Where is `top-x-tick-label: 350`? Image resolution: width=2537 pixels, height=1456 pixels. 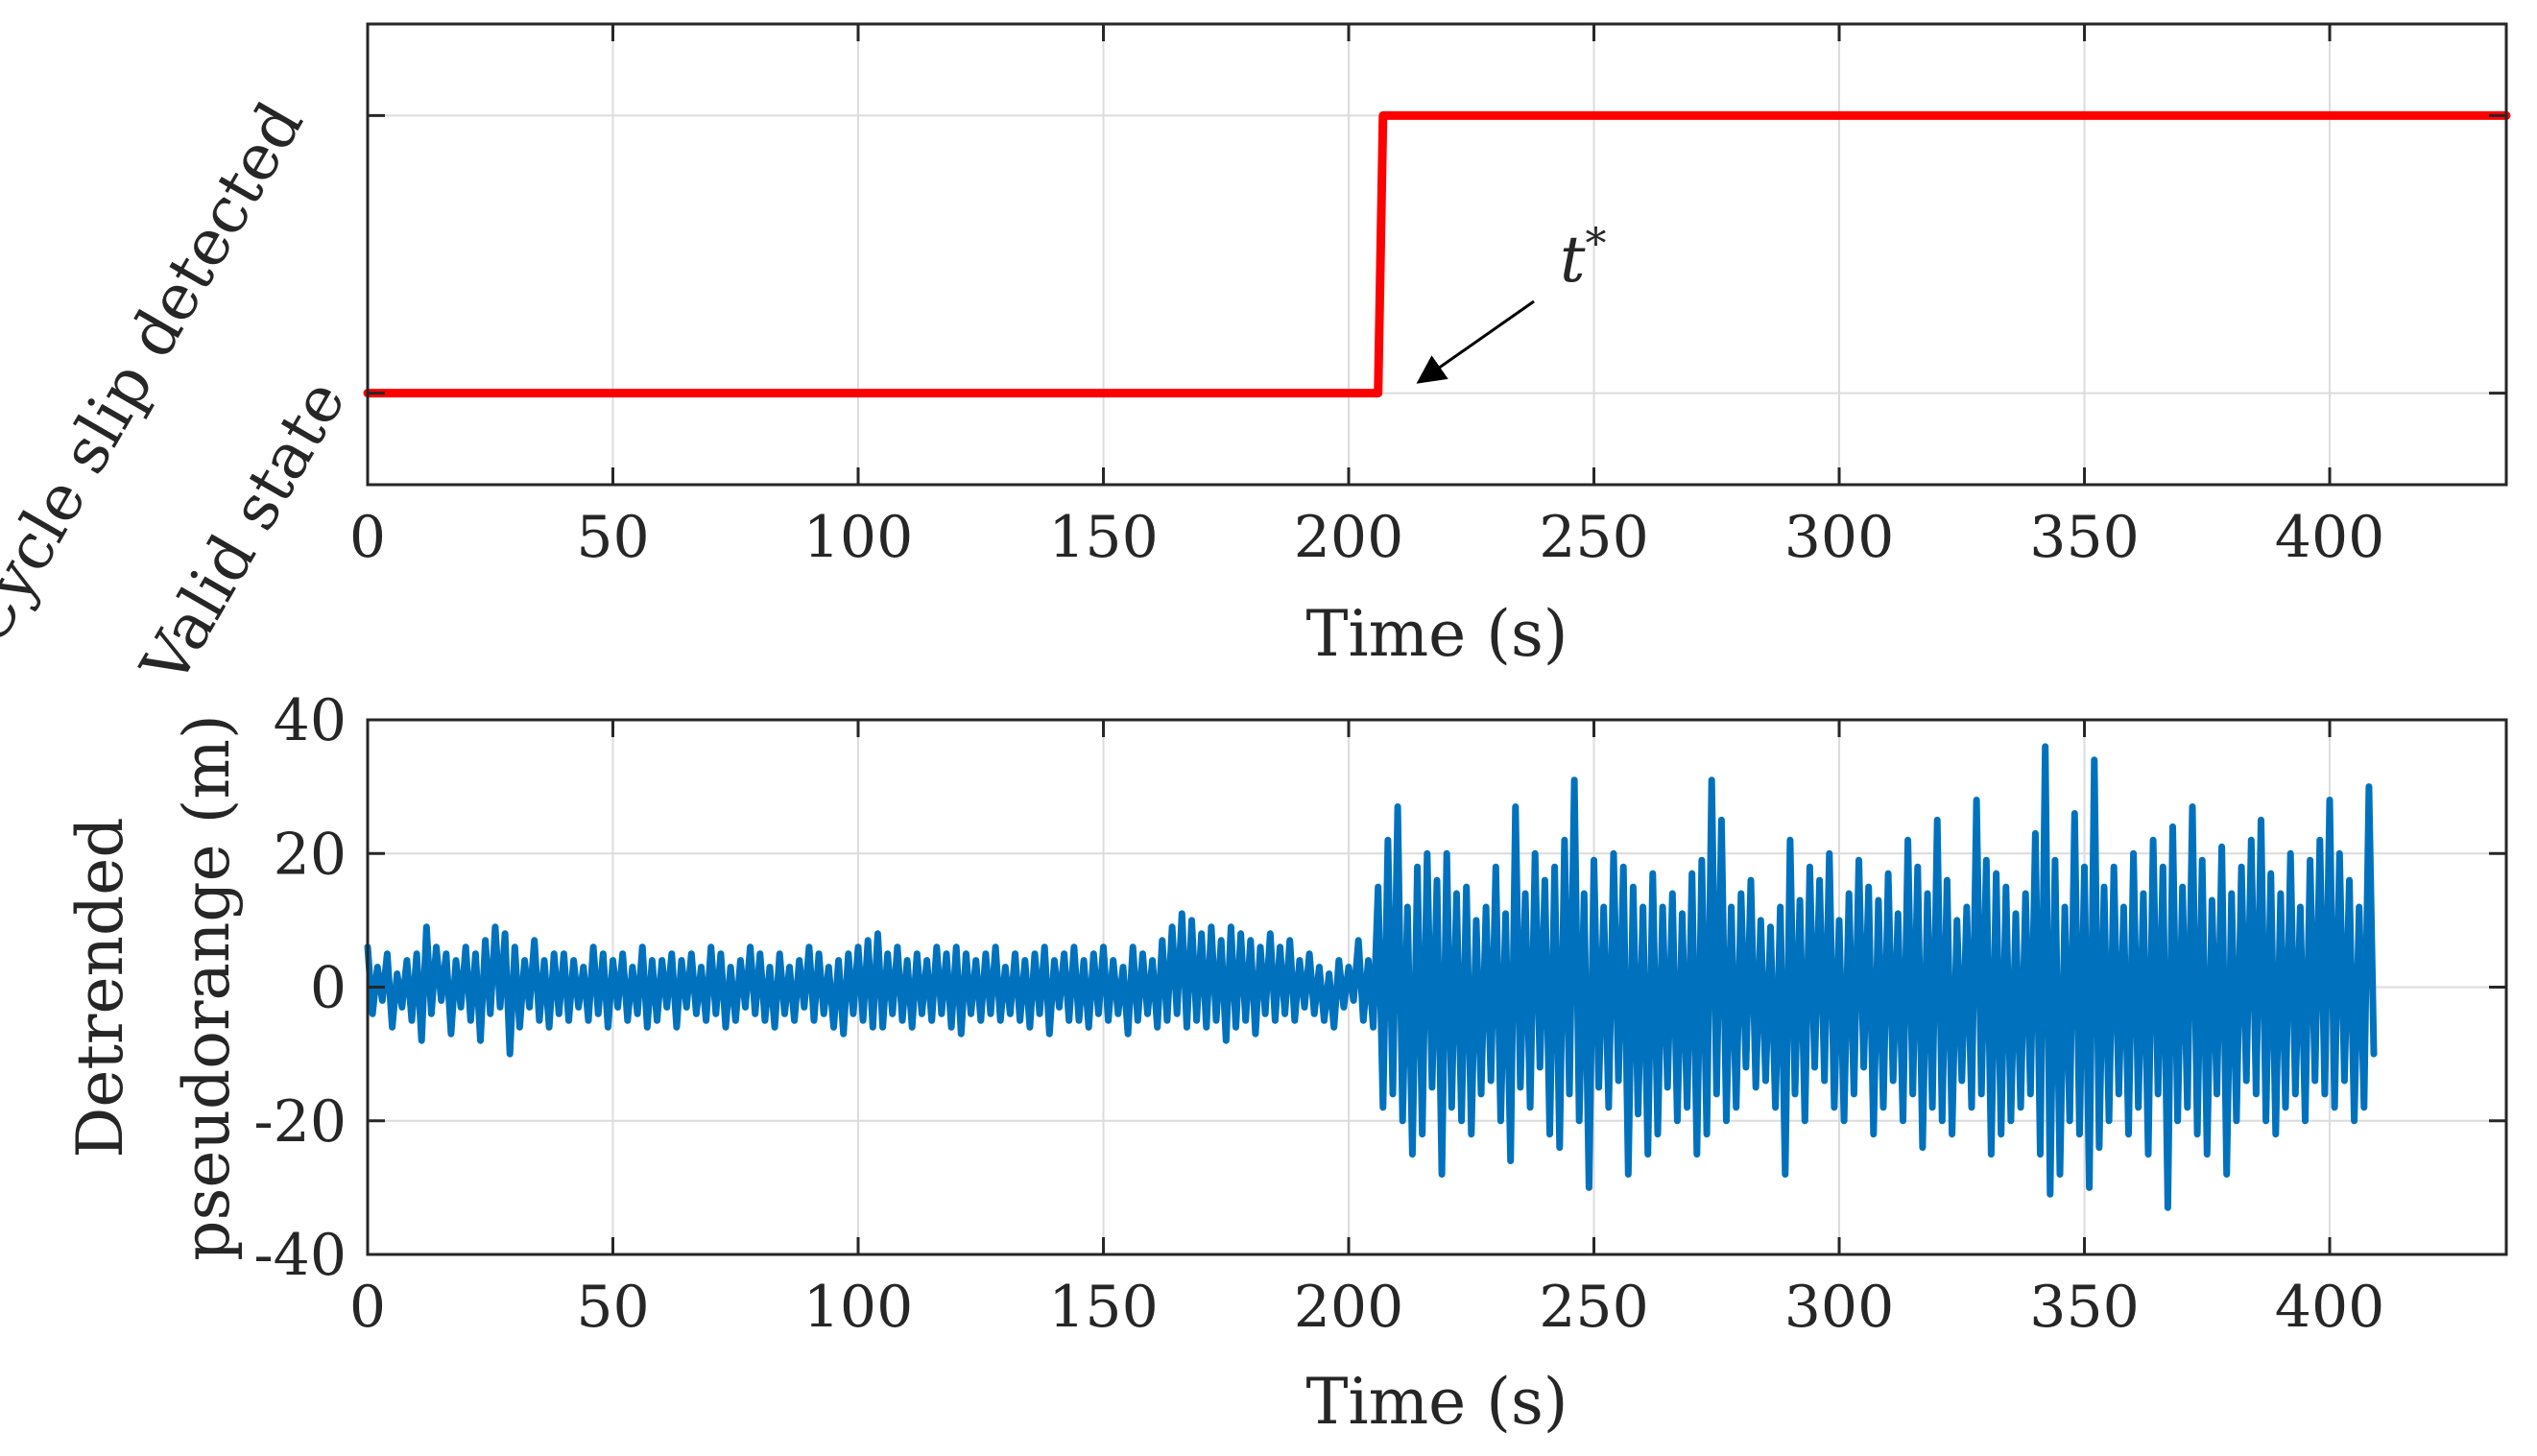
top-x-tick-label: 350 is located at coordinates (2085, 538).